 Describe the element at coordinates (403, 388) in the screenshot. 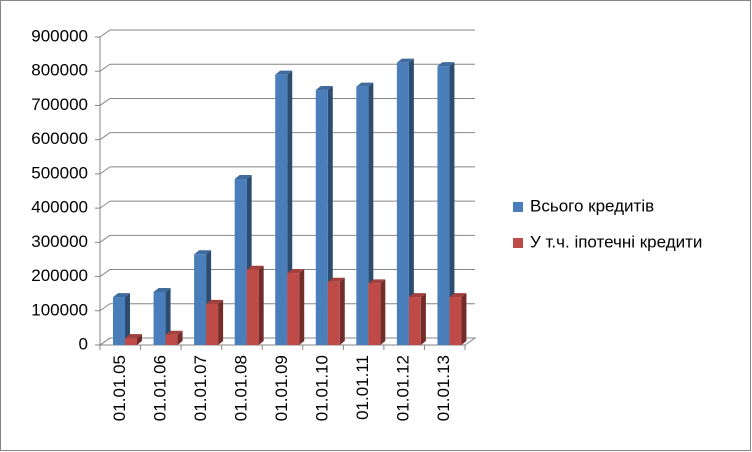

I see `x-tick-label: 01.01.12` at that location.